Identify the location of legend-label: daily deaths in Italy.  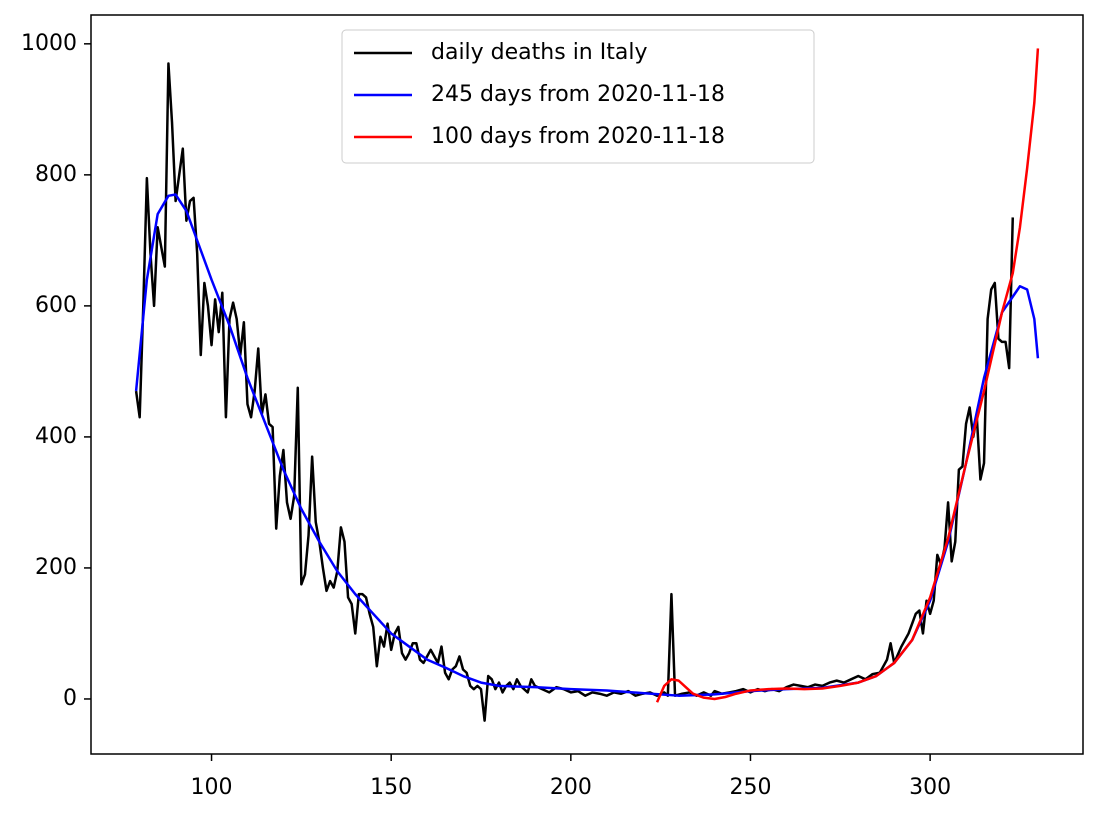
(539, 52).